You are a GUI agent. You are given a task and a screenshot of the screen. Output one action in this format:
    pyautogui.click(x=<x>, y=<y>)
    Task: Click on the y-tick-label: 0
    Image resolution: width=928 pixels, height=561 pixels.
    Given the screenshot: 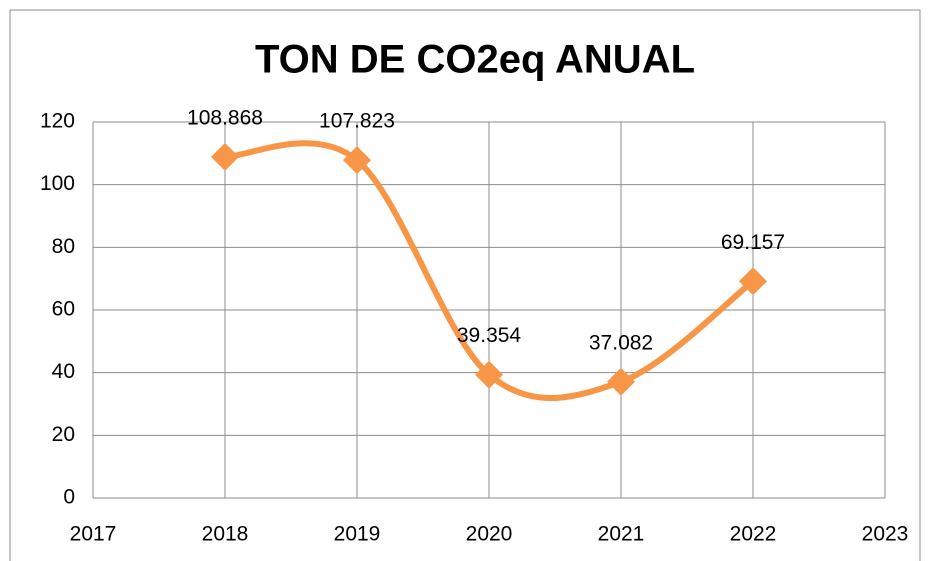 What is the action you would take?
    pyautogui.click(x=69, y=497)
    